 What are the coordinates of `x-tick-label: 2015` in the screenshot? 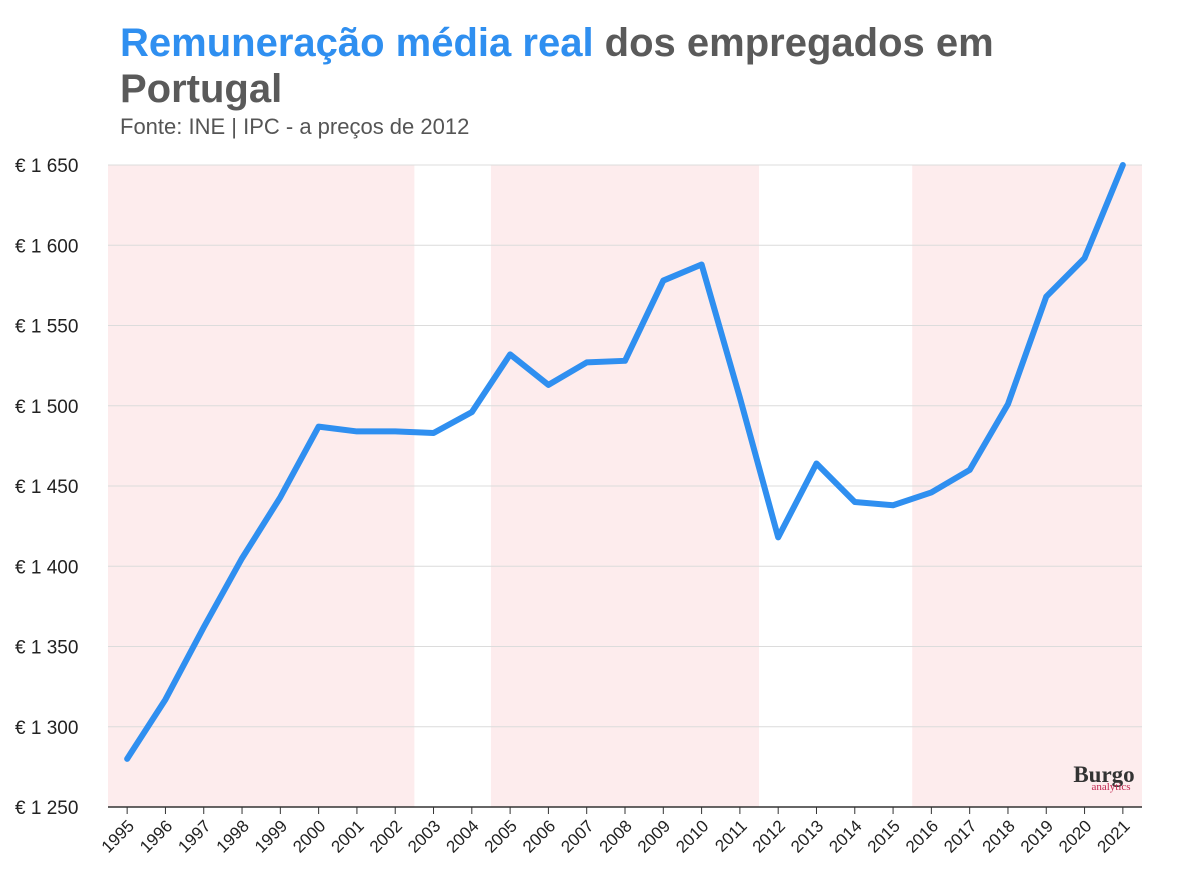 It's located at (884, 836).